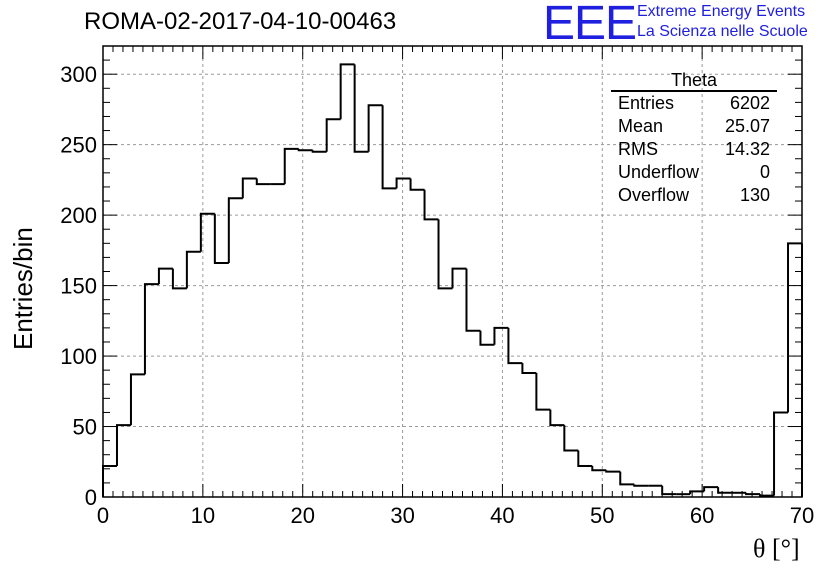 This screenshot has width=836, height=572. Describe the element at coordinates (694, 149) in the screenshot. I see `stats-row-rms: RMS 14.32` at that location.